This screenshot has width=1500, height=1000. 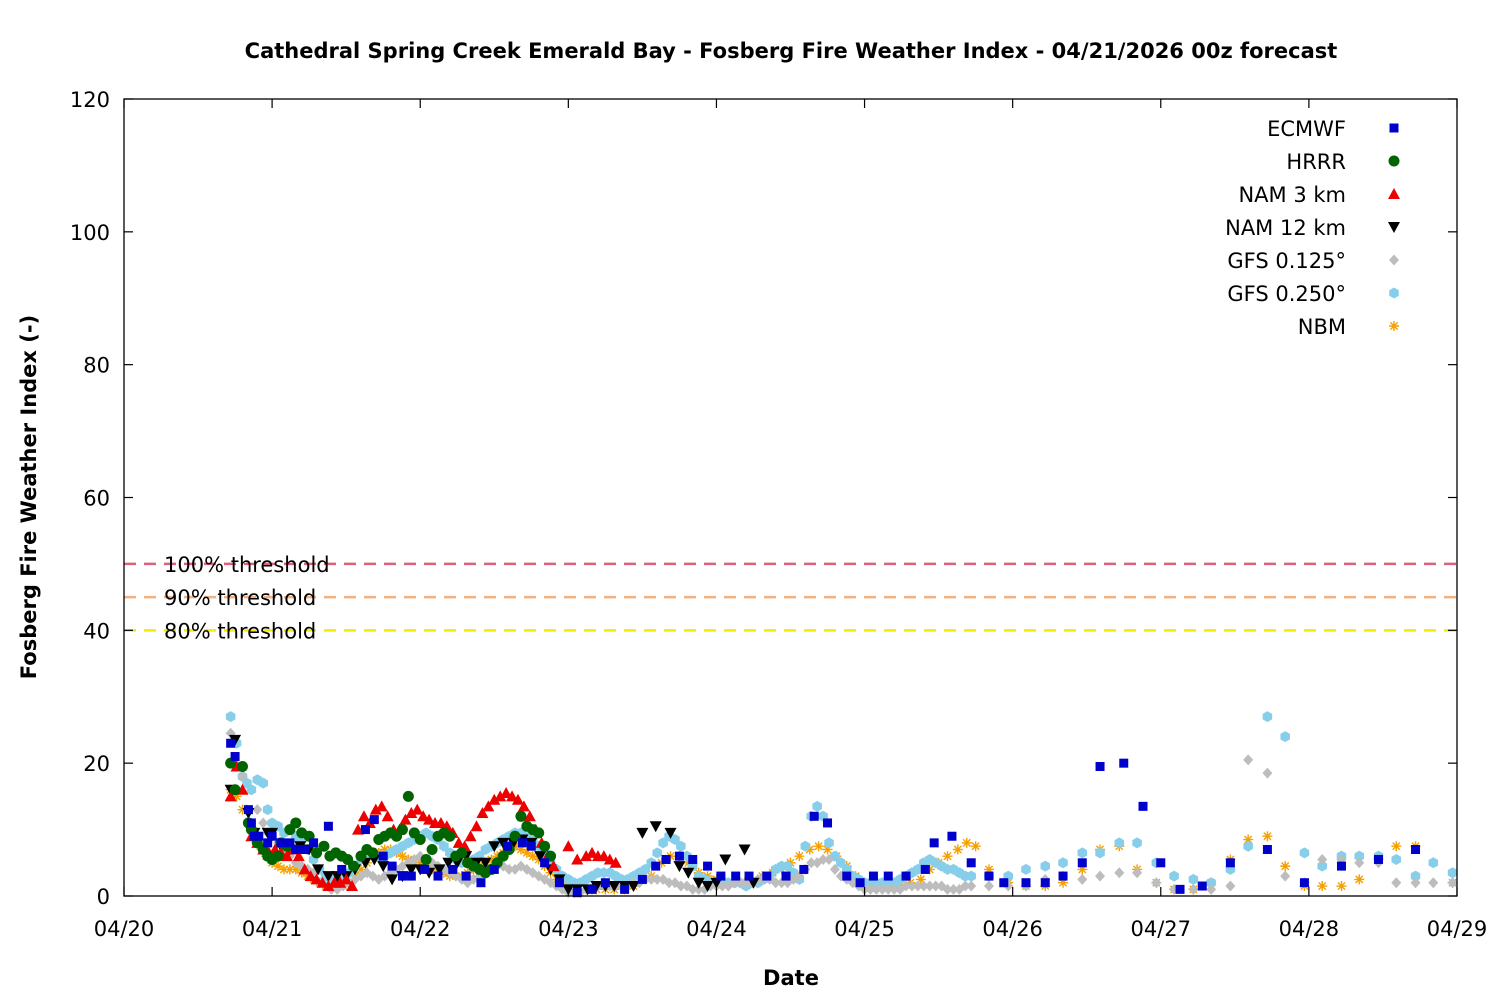 What do you see at coordinates (90, 233) in the screenshot?
I see `y-tick-label: 100` at bounding box center [90, 233].